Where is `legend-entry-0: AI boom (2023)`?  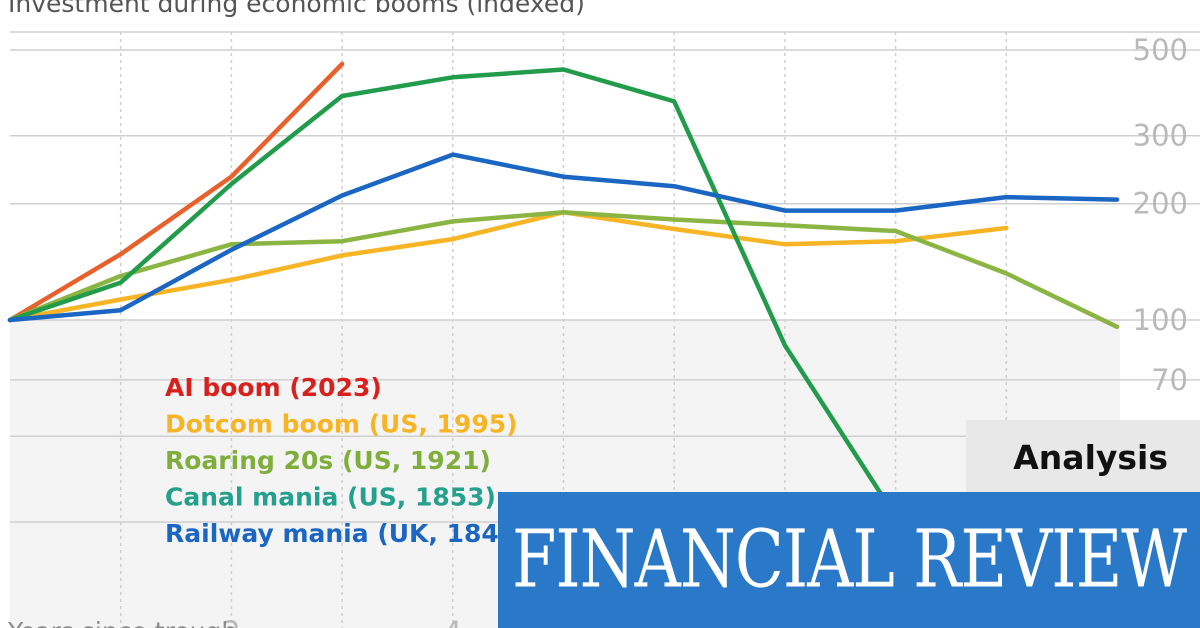
legend-entry-0: AI boom (2023) is located at coordinates (273, 387).